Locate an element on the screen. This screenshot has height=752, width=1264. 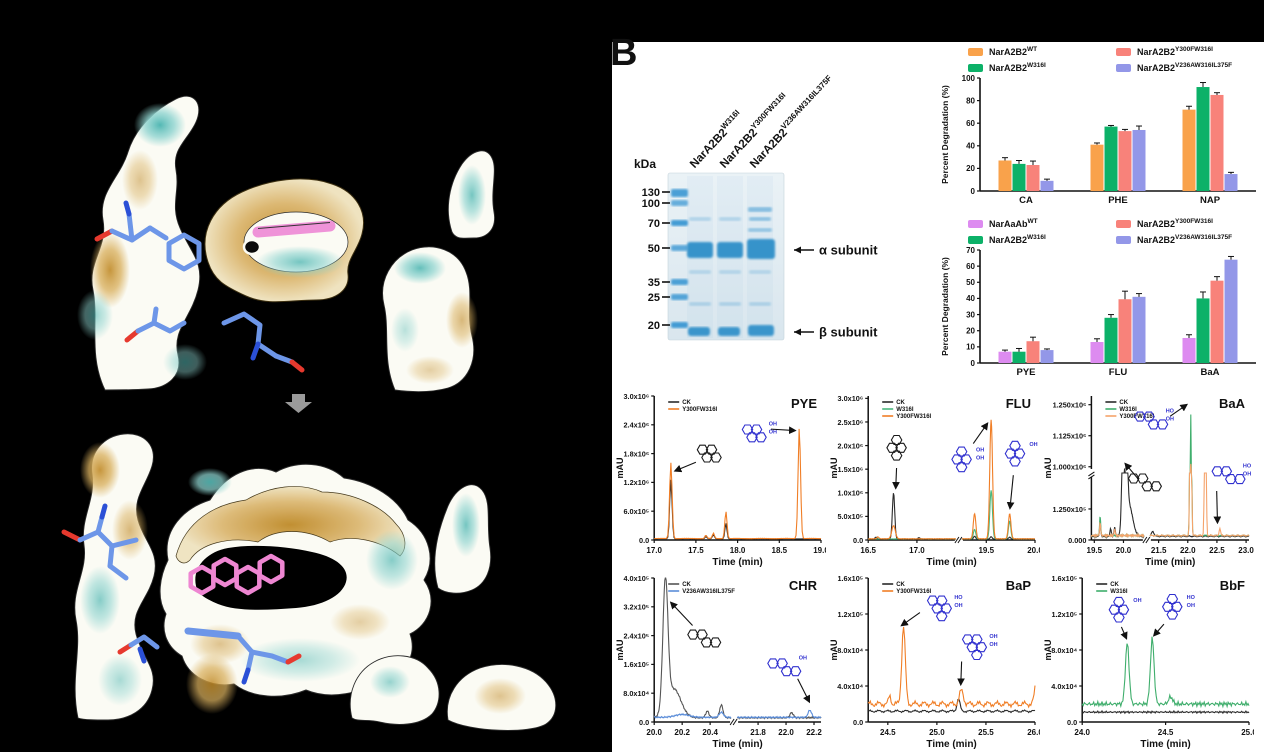
gel-ladder-label: 50 is located at coordinates (654, 249).